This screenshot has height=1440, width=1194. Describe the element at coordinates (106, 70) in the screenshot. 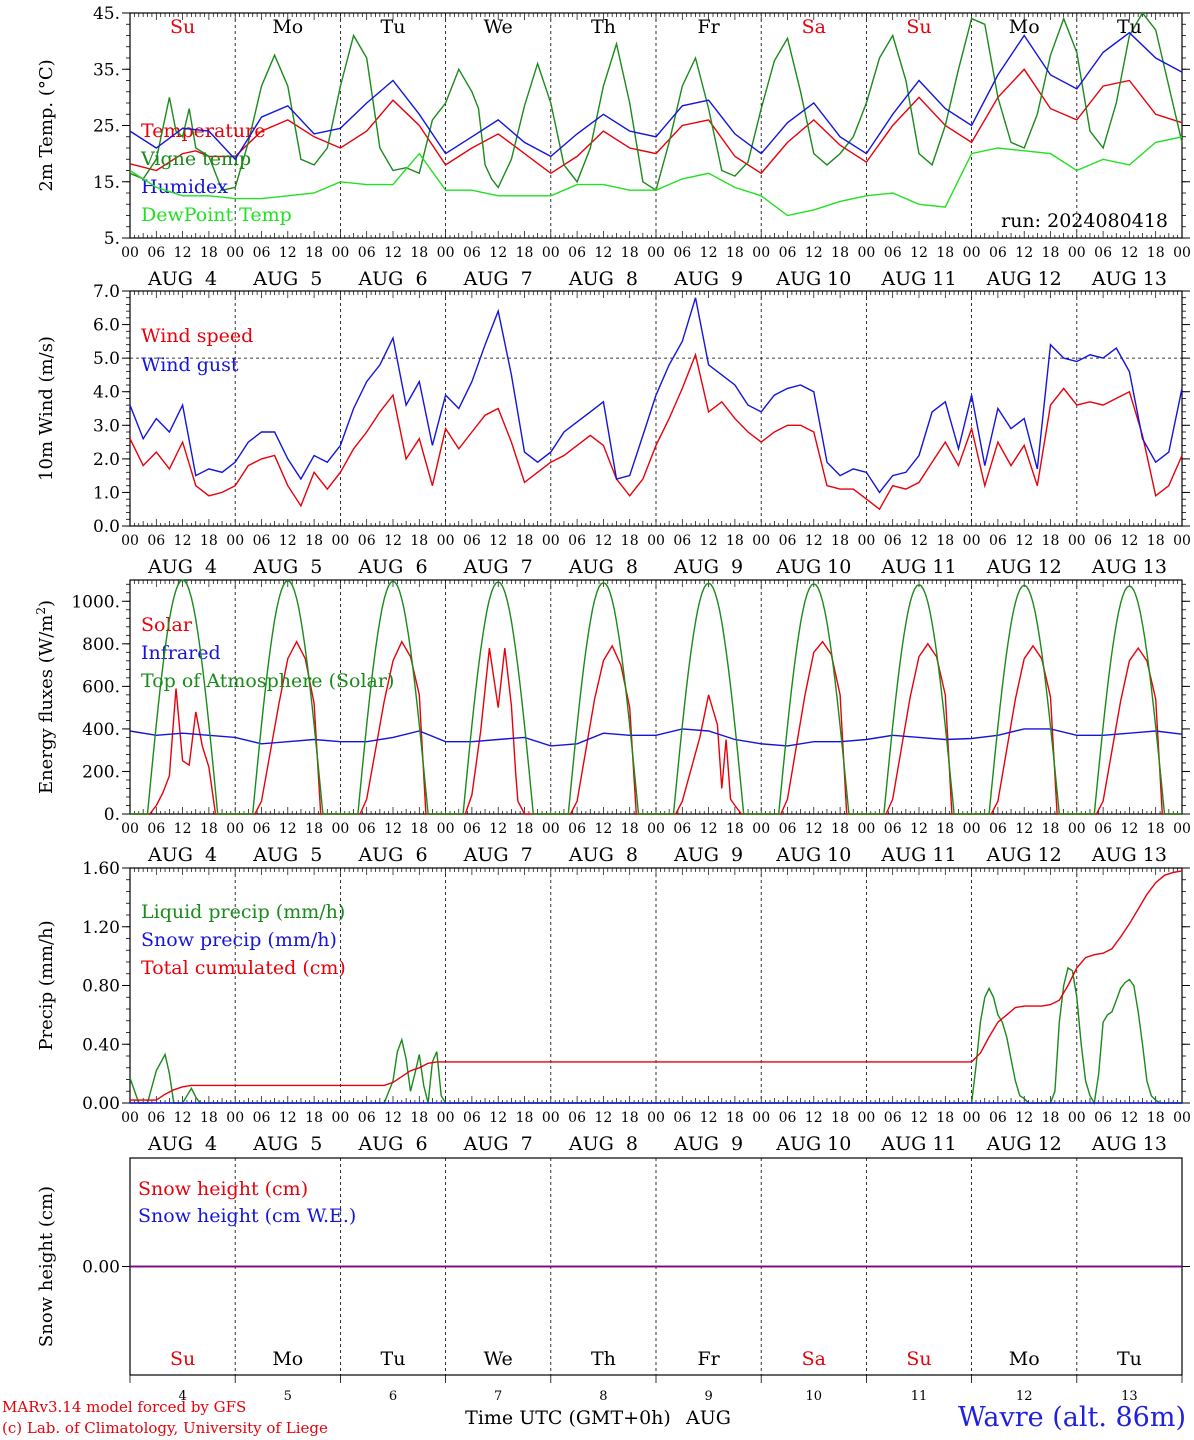

I see `y-tick-label: 35.` at that location.